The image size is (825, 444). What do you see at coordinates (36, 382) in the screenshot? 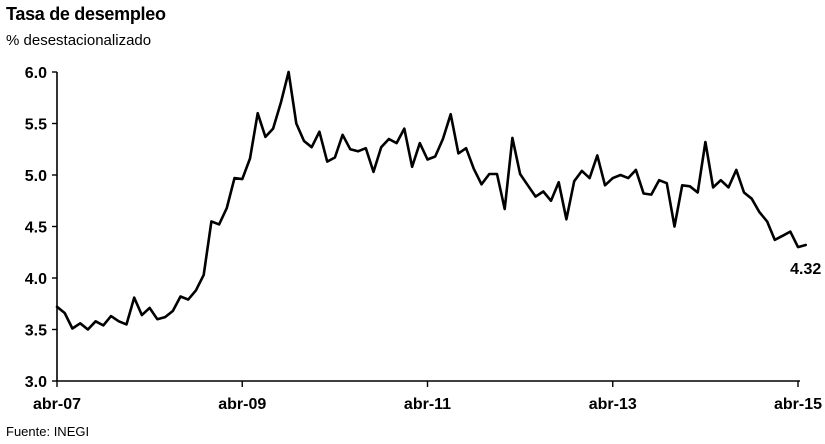
I see `y-tick-label: 3.0` at bounding box center [36, 382].